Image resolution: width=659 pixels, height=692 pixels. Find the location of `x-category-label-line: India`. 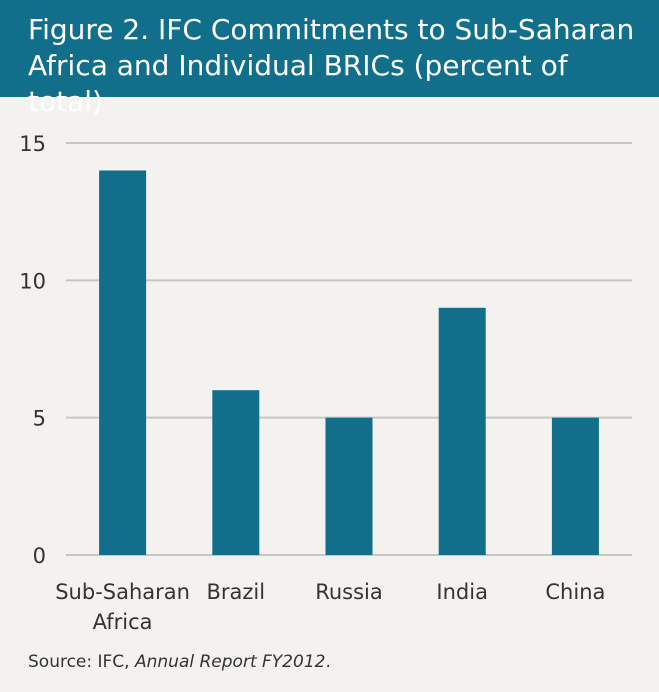

x-category-label-line: India is located at coordinates (462, 592).